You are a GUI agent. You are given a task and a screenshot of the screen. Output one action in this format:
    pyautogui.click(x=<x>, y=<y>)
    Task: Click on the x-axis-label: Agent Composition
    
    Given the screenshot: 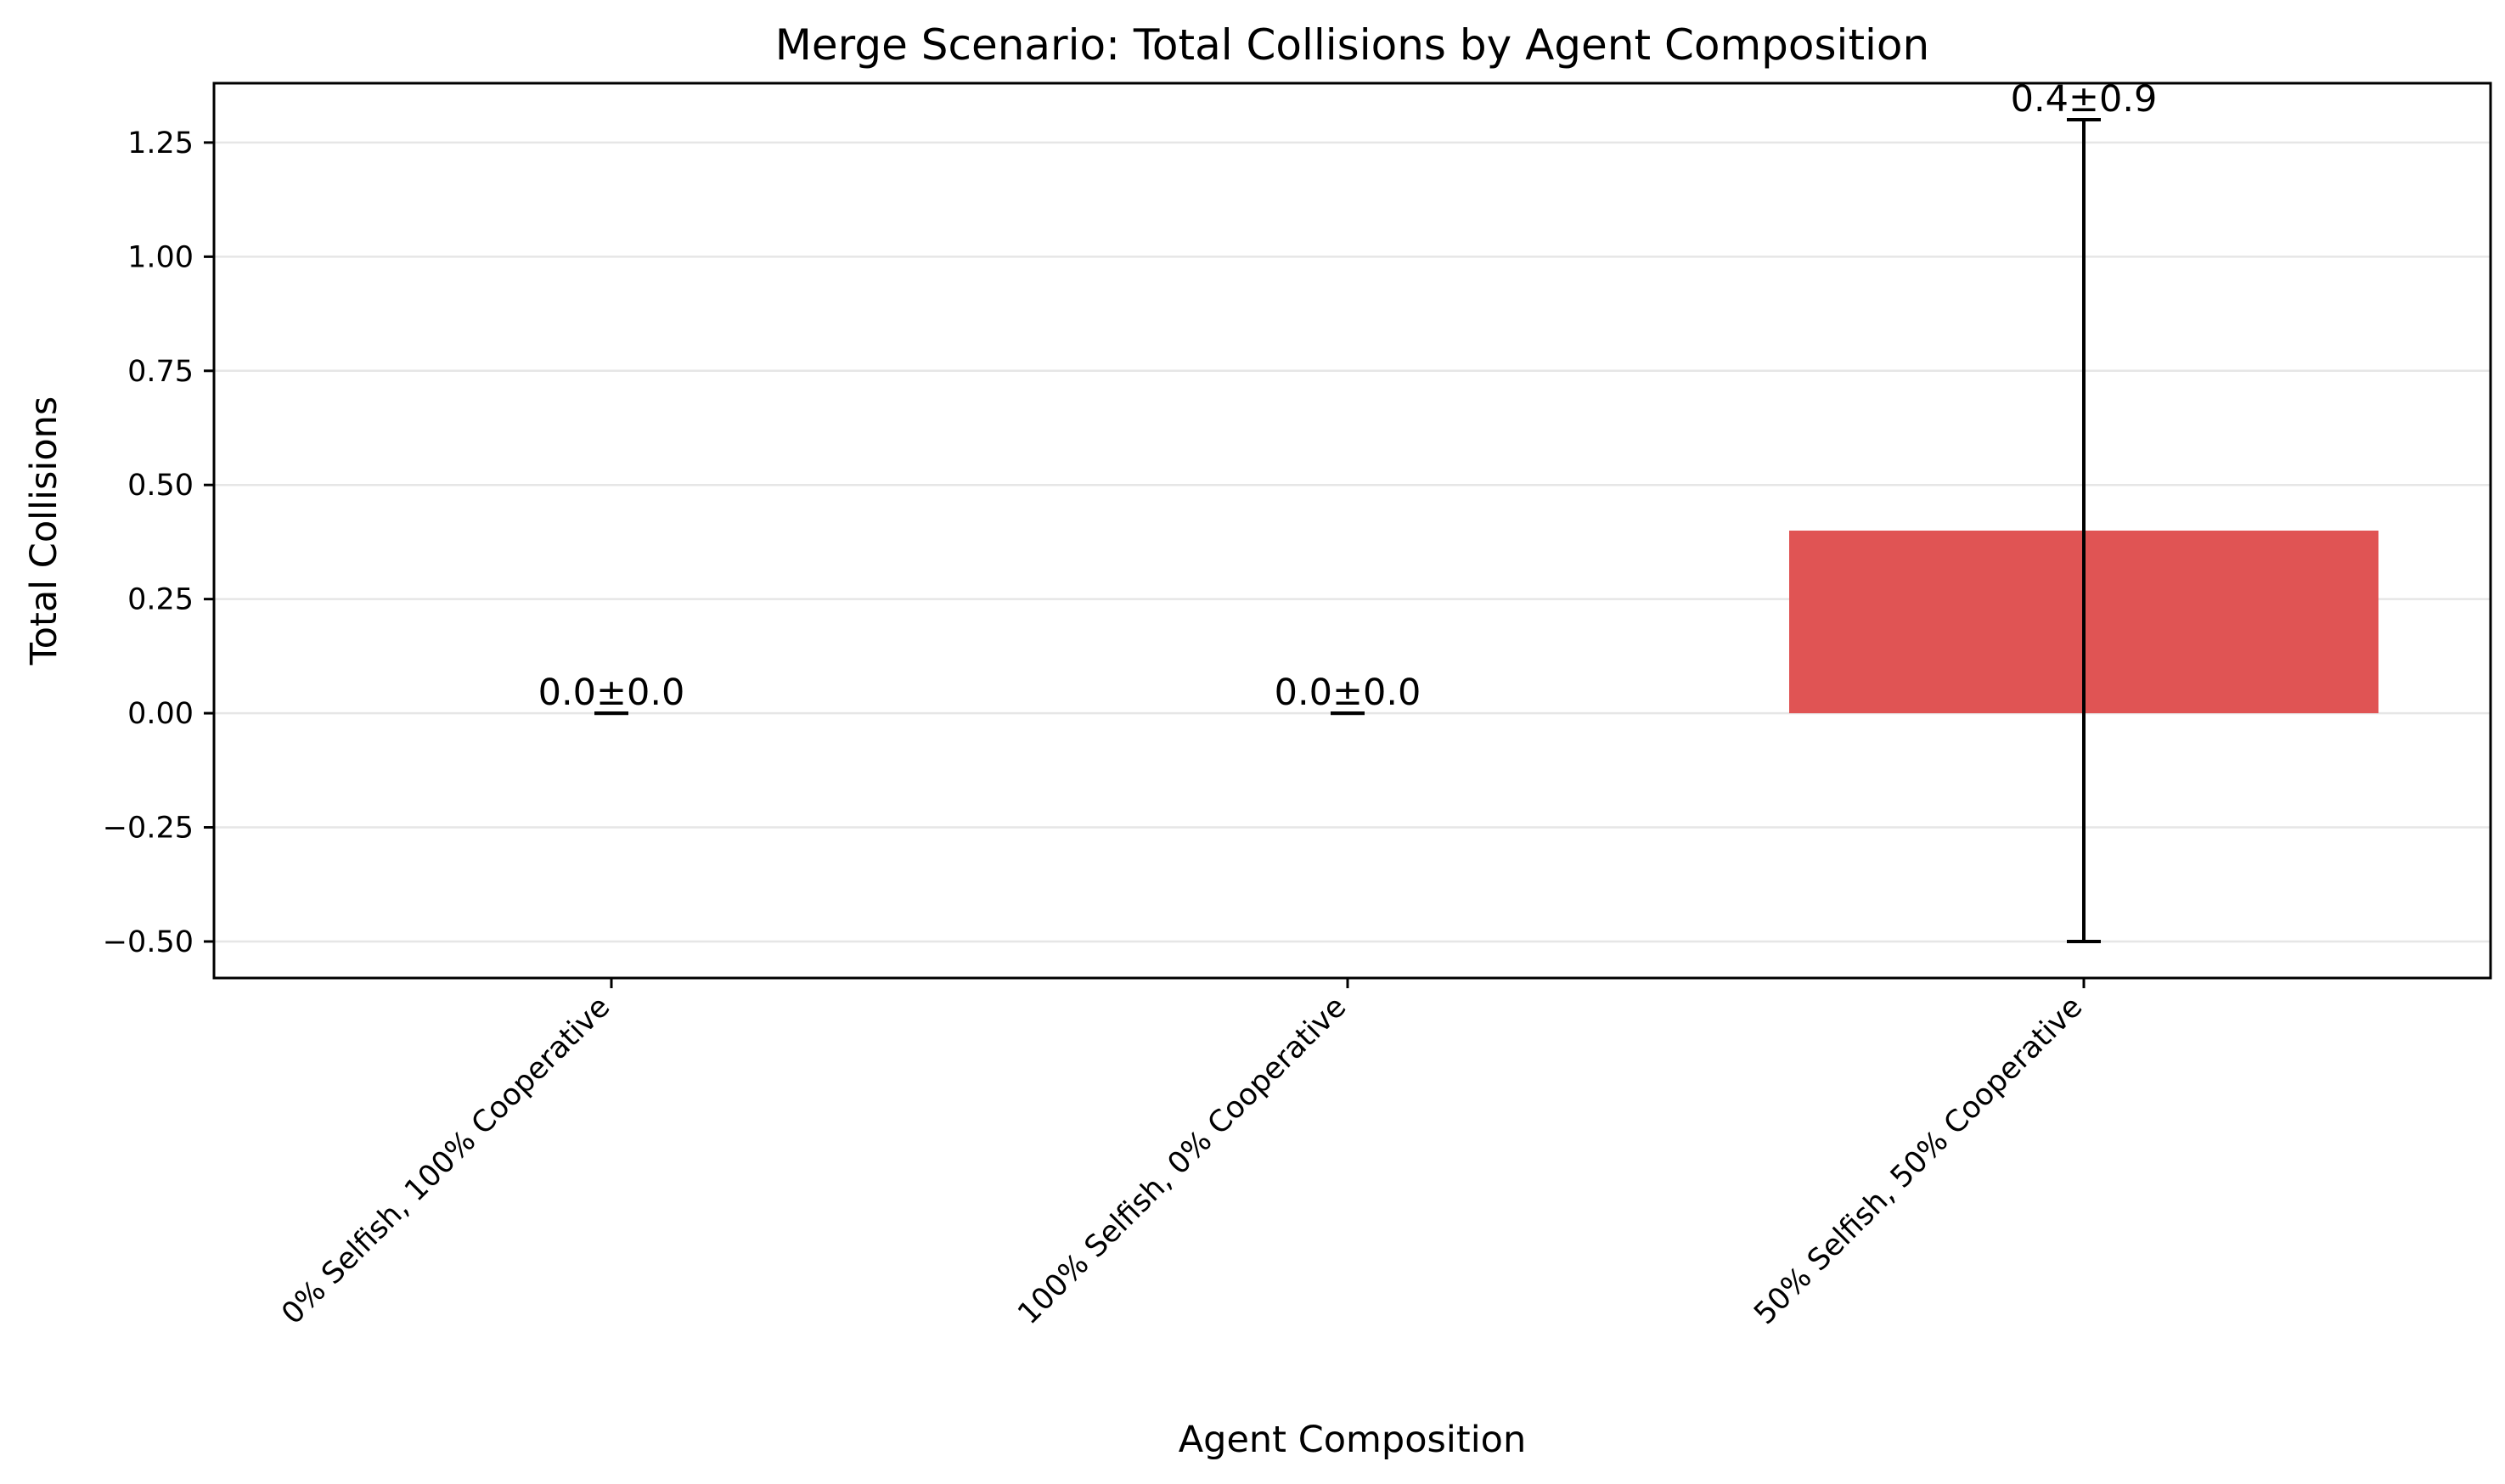 What is the action you would take?
    pyautogui.click(x=1353, y=1440)
    